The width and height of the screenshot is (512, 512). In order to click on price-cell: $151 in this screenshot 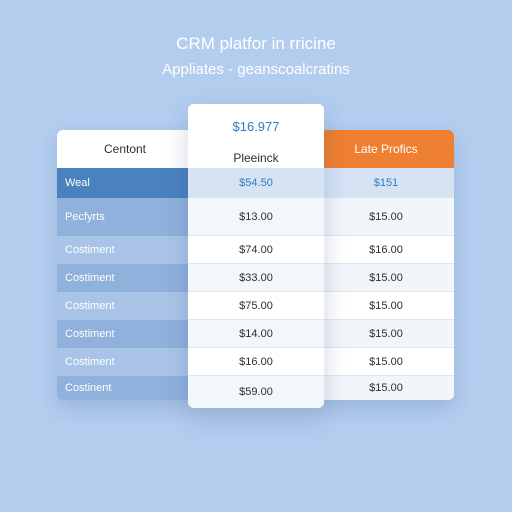, I will do `click(386, 183)`.